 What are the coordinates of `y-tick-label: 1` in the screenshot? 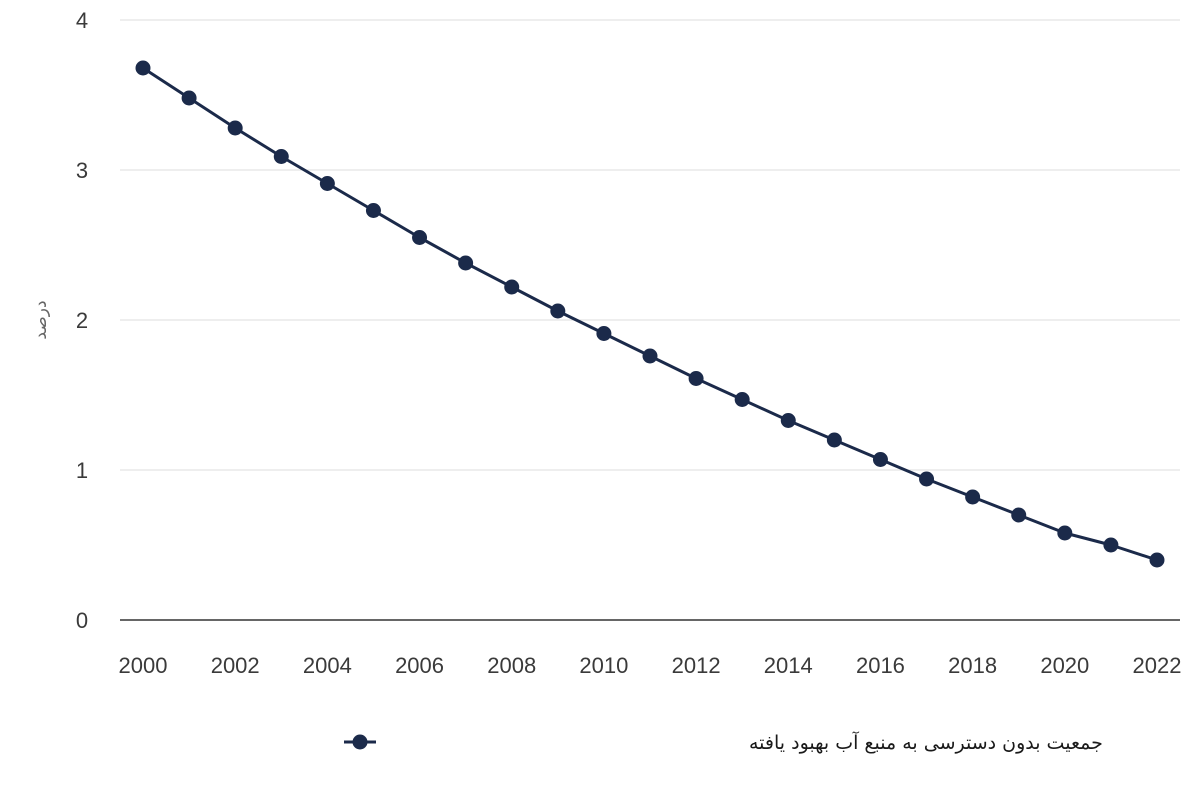 It's located at (82, 470).